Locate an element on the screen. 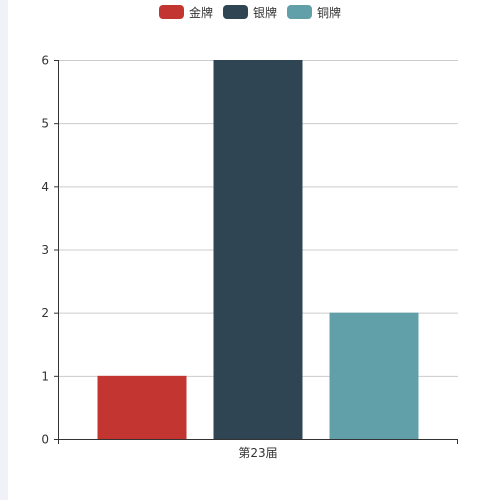 This screenshot has width=500, height=500. y-tick-label: 4 is located at coordinates (45, 187).